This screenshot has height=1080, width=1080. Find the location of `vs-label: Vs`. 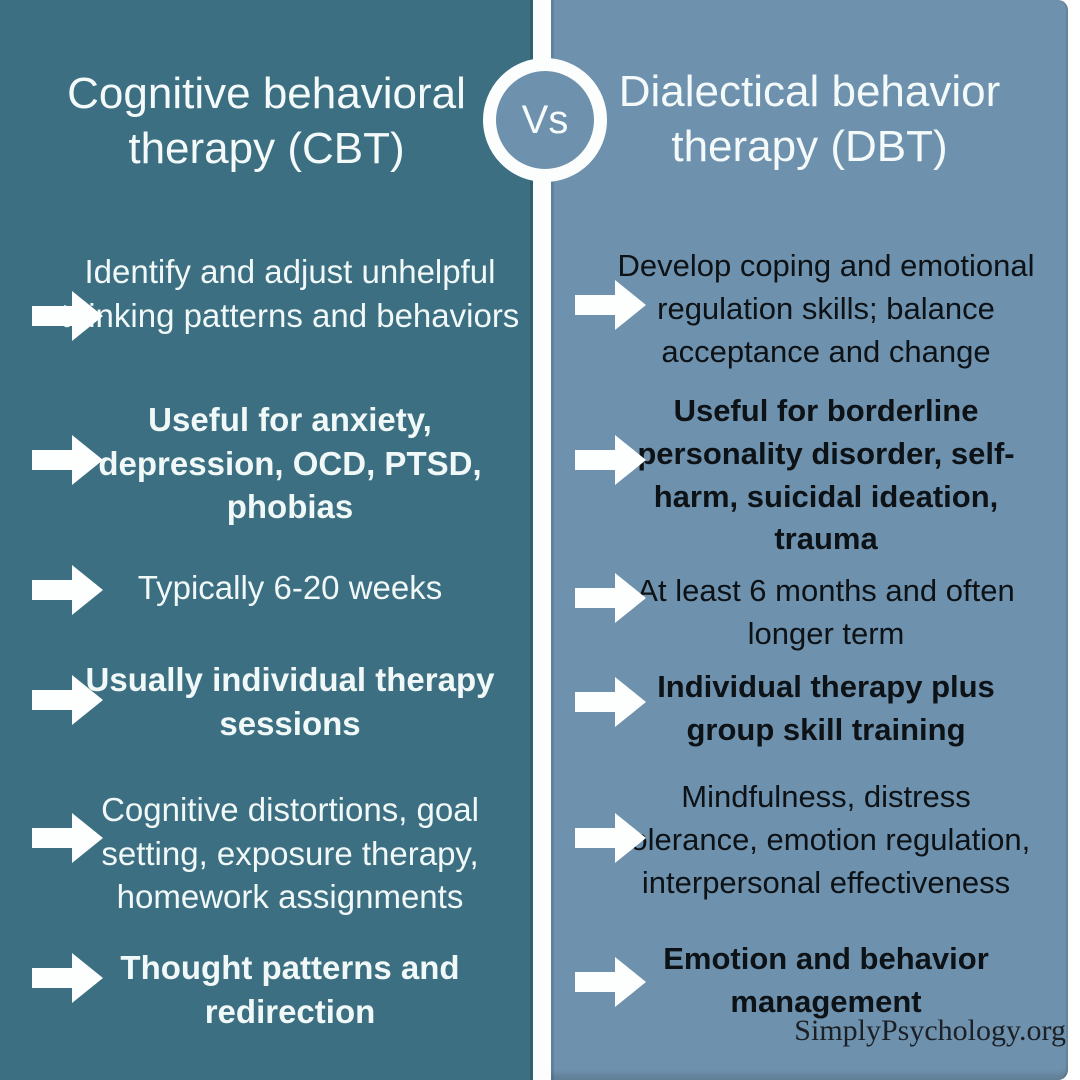

vs-label: Vs is located at coordinates (545, 120).